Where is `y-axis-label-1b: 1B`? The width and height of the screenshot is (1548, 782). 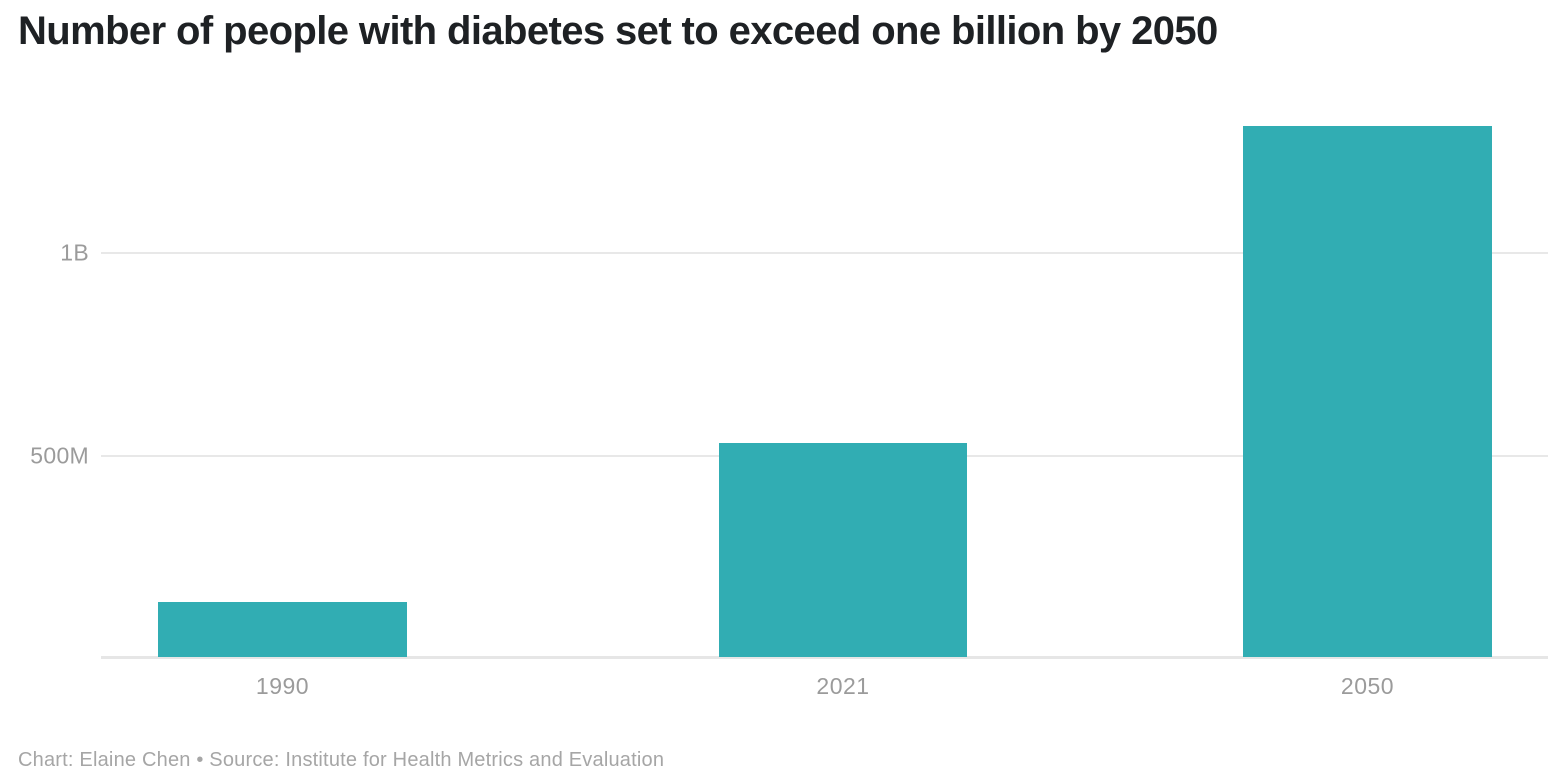 y-axis-label-1b: 1B is located at coordinates (74, 252).